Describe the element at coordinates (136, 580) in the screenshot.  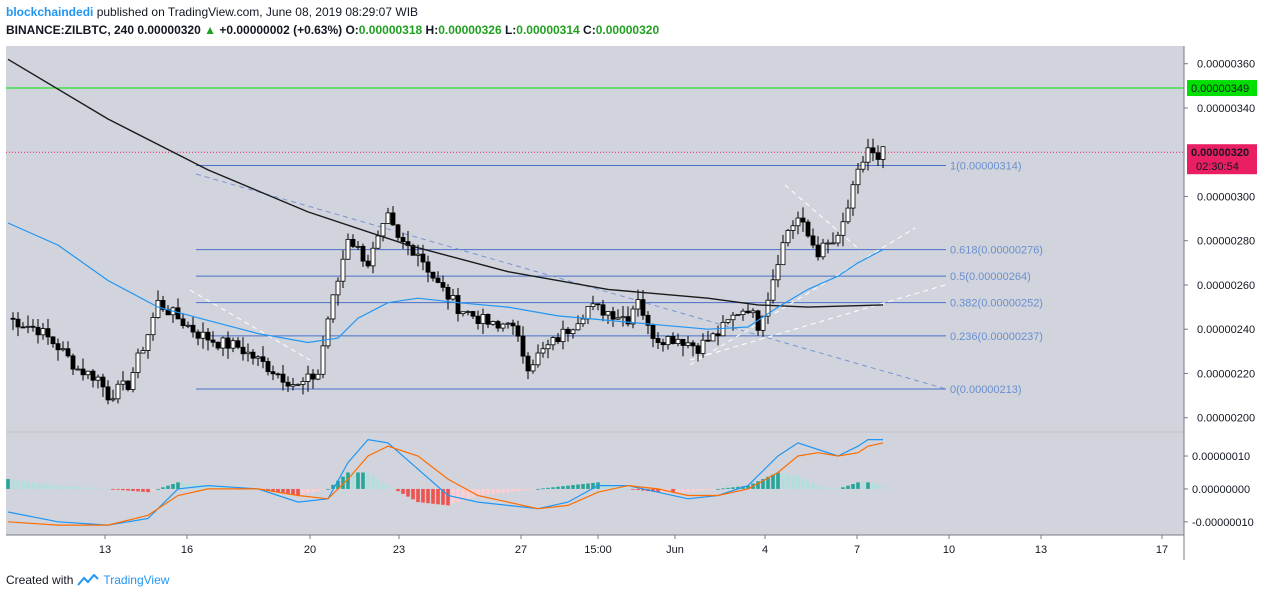
I see `brand-text: TradingView` at that location.